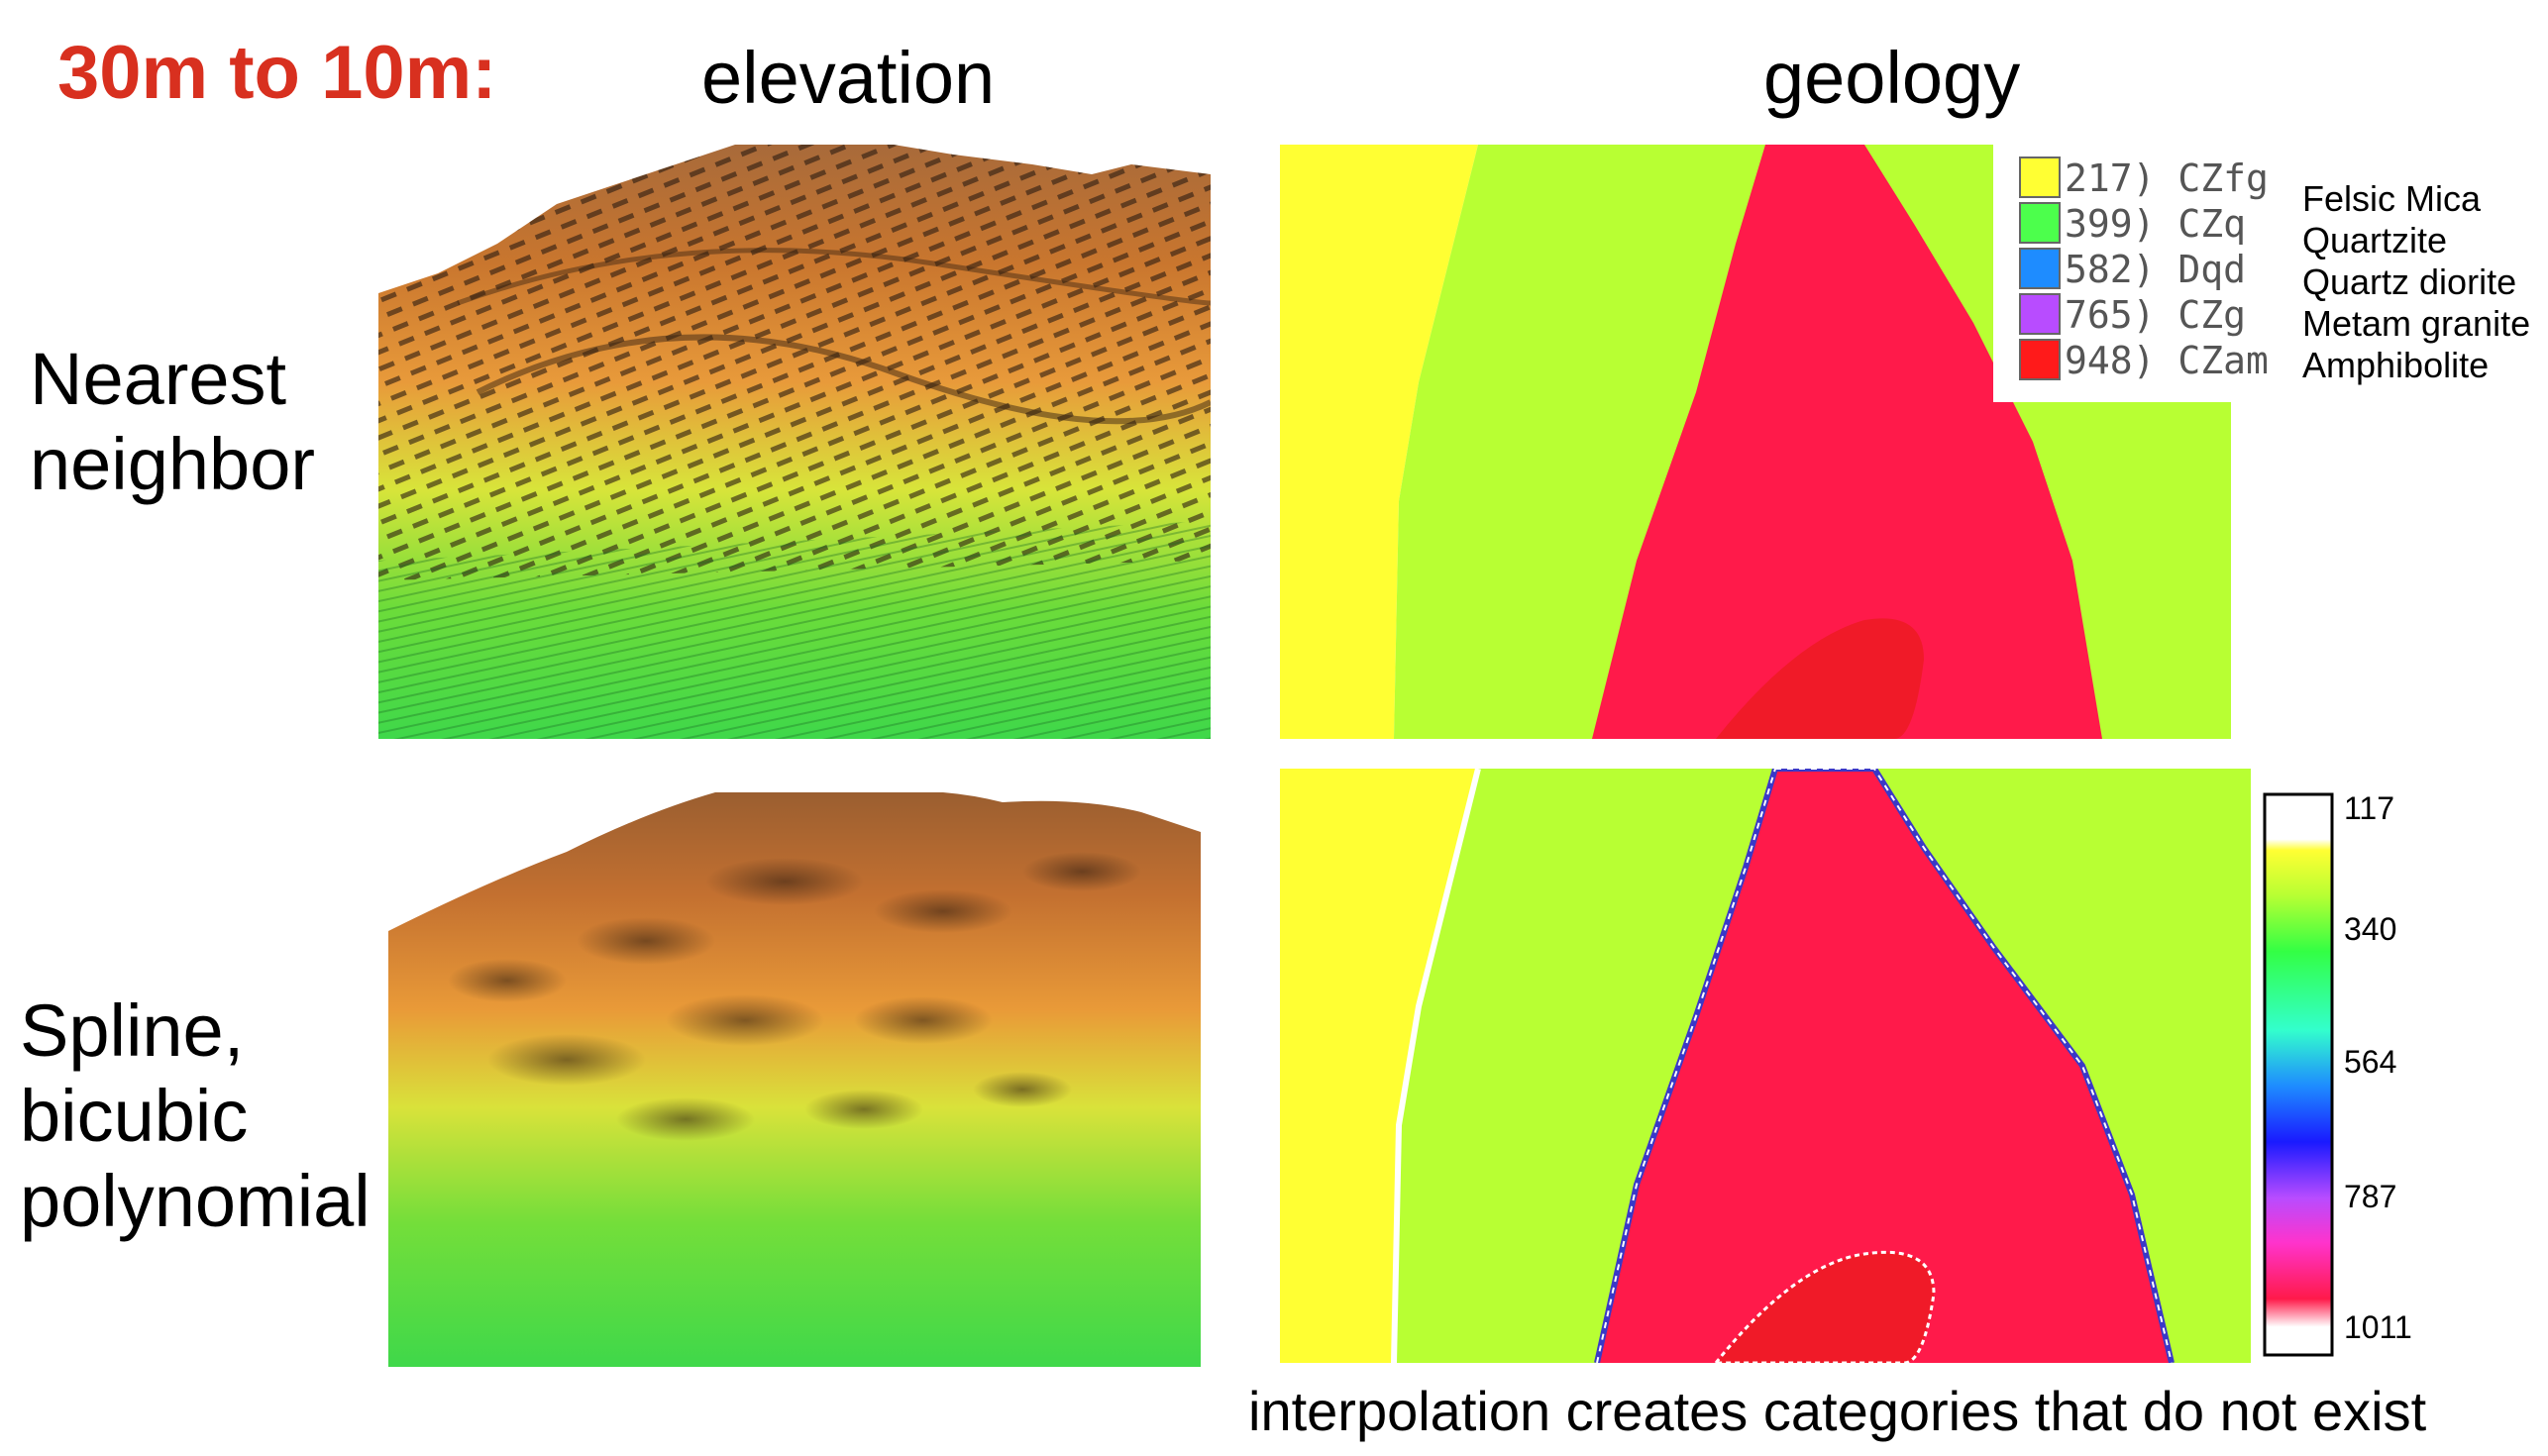 Image resolution: width=2548 pixels, height=1456 pixels. I want to click on colorbar-tick: 787, so click(2371, 1196).